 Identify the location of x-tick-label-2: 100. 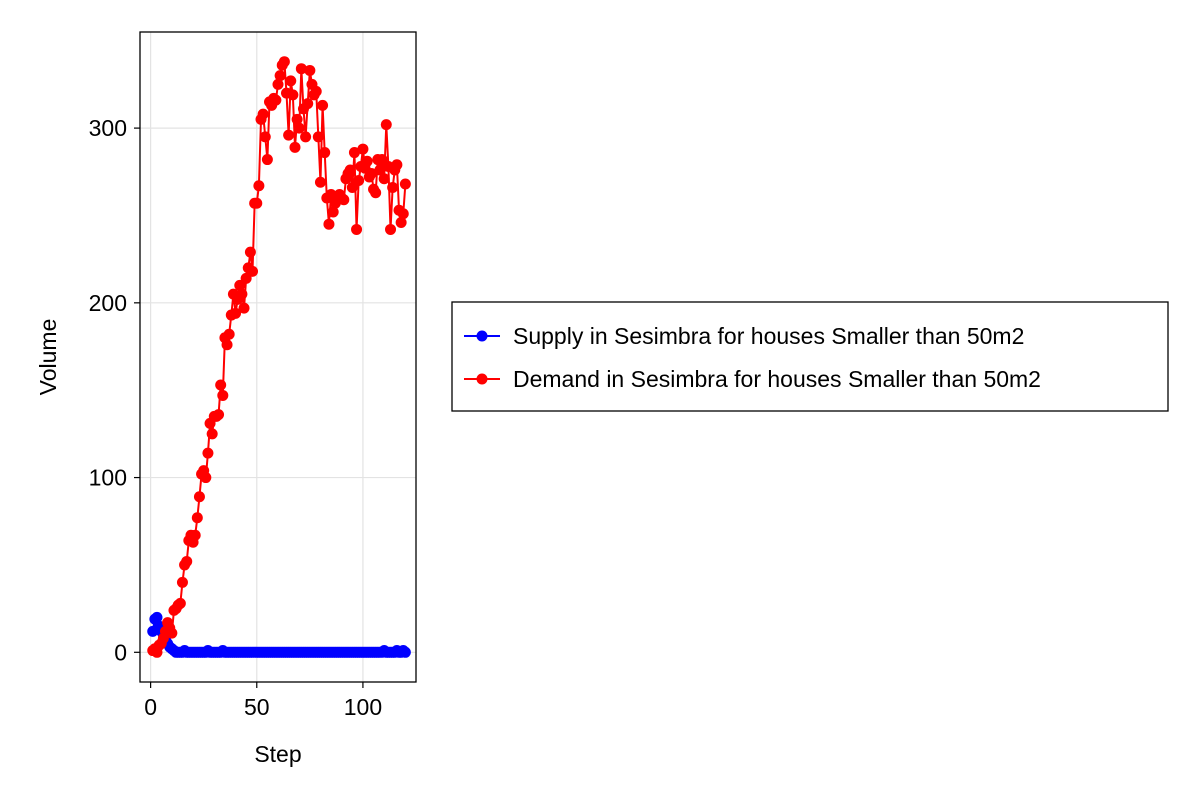
(363, 707).